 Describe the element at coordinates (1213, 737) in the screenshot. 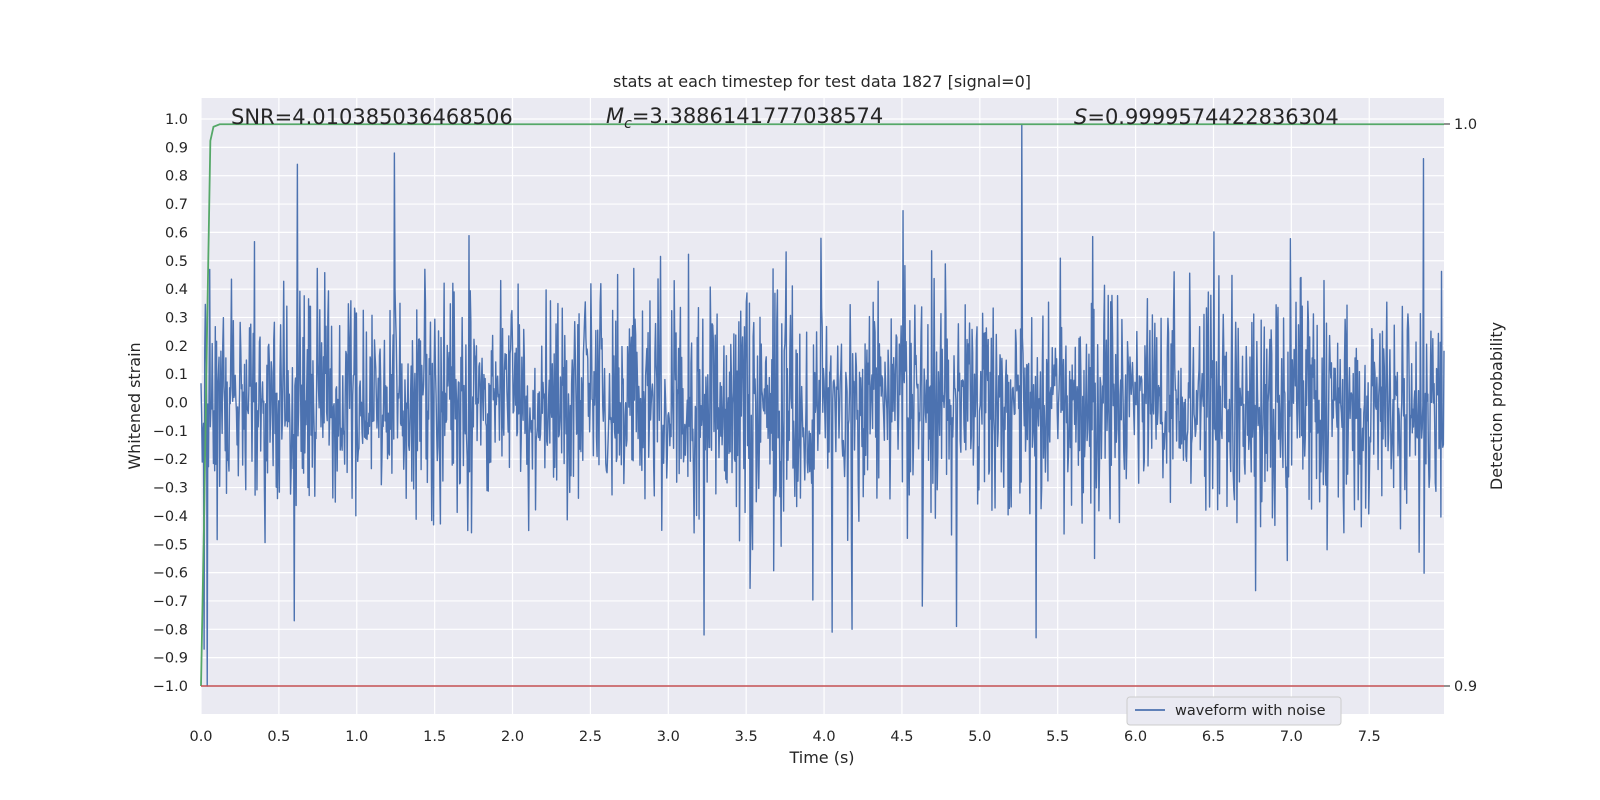

I see `x-tick-label: 6.5` at that location.